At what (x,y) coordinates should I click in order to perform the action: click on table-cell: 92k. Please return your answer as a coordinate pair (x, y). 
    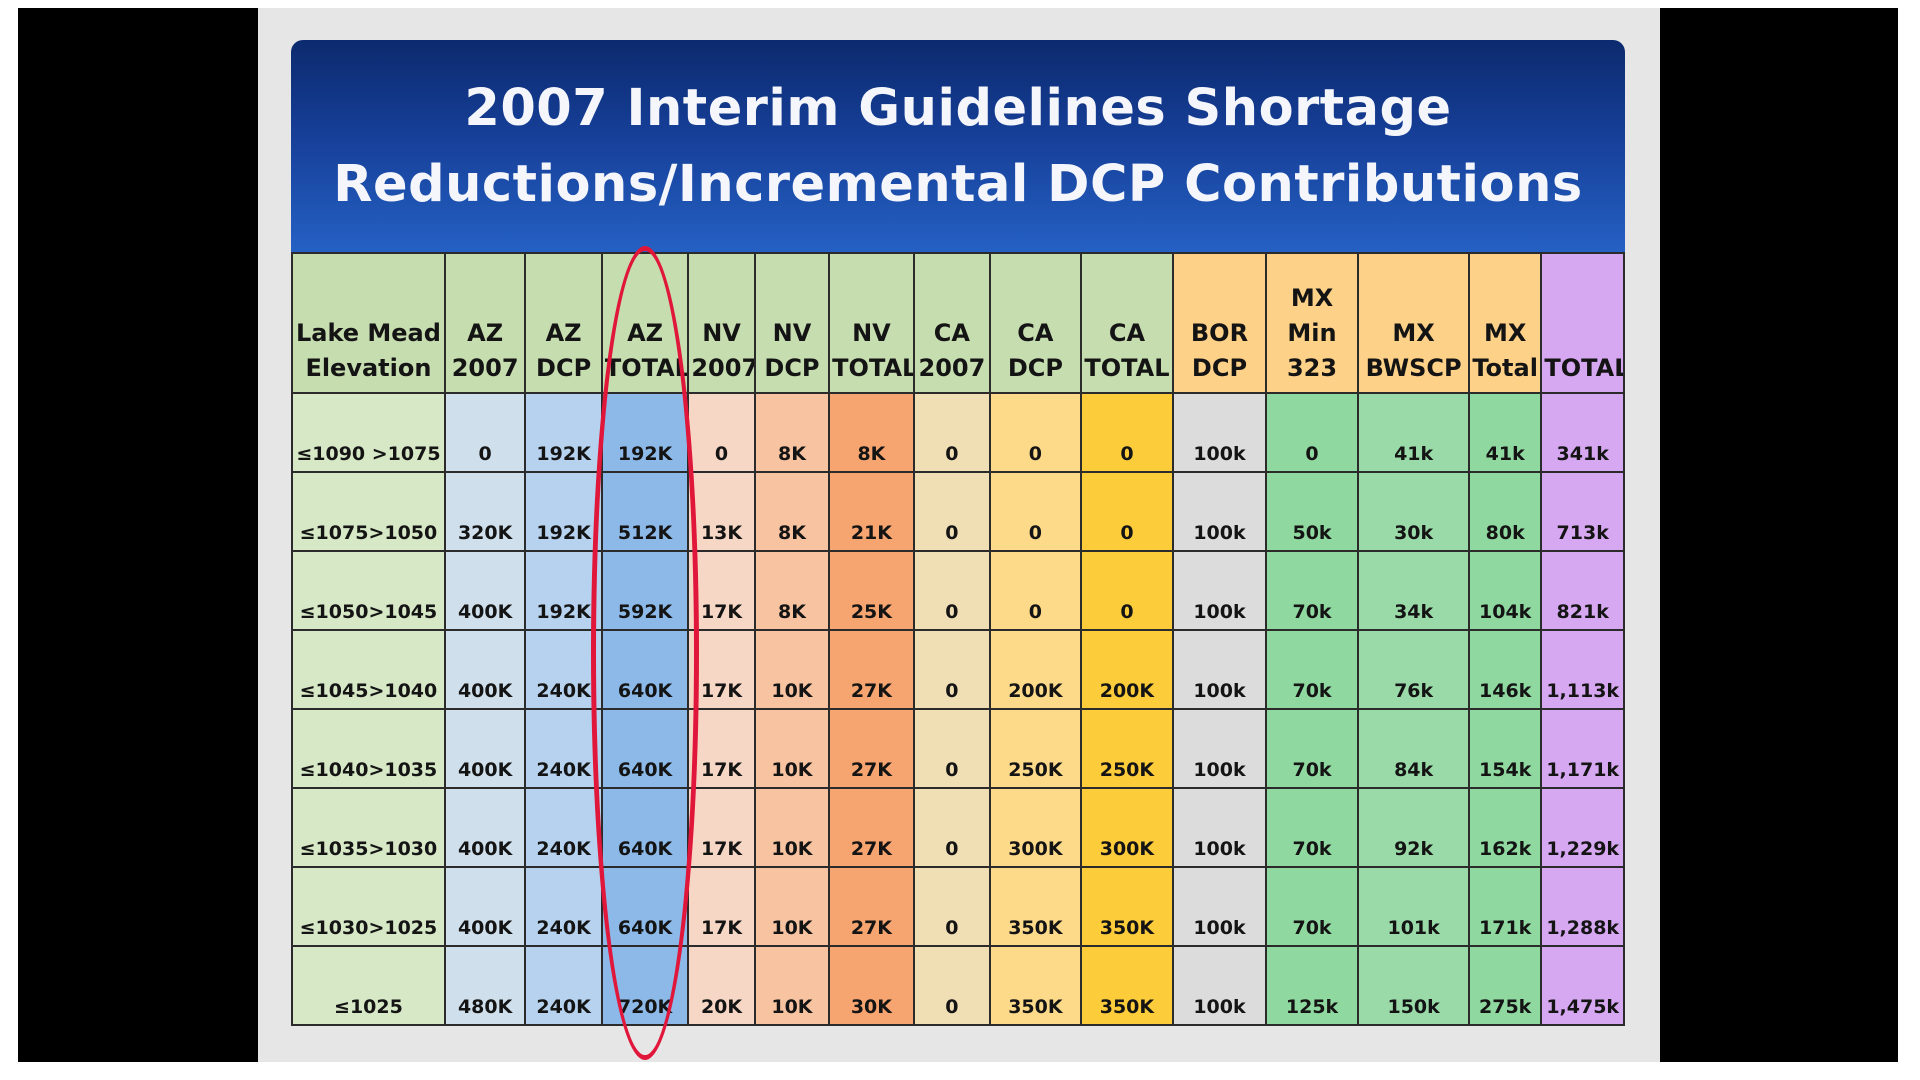
    Looking at the image, I should click on (1413, 827).